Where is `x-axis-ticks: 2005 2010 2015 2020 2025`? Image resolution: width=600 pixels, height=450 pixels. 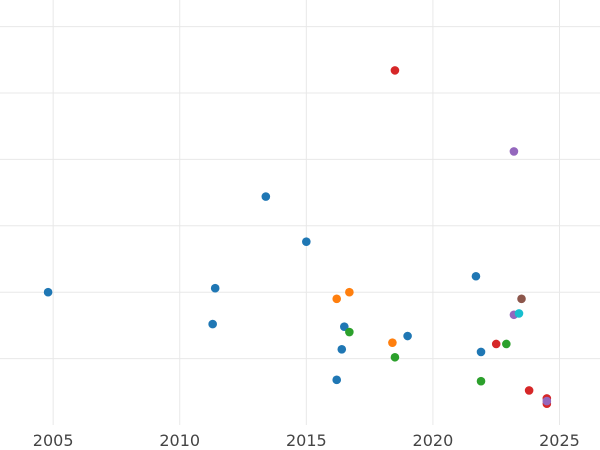
x-axis-ticks: 2005 2010 2015 2020 2025 is located at coordinates (306, 440).